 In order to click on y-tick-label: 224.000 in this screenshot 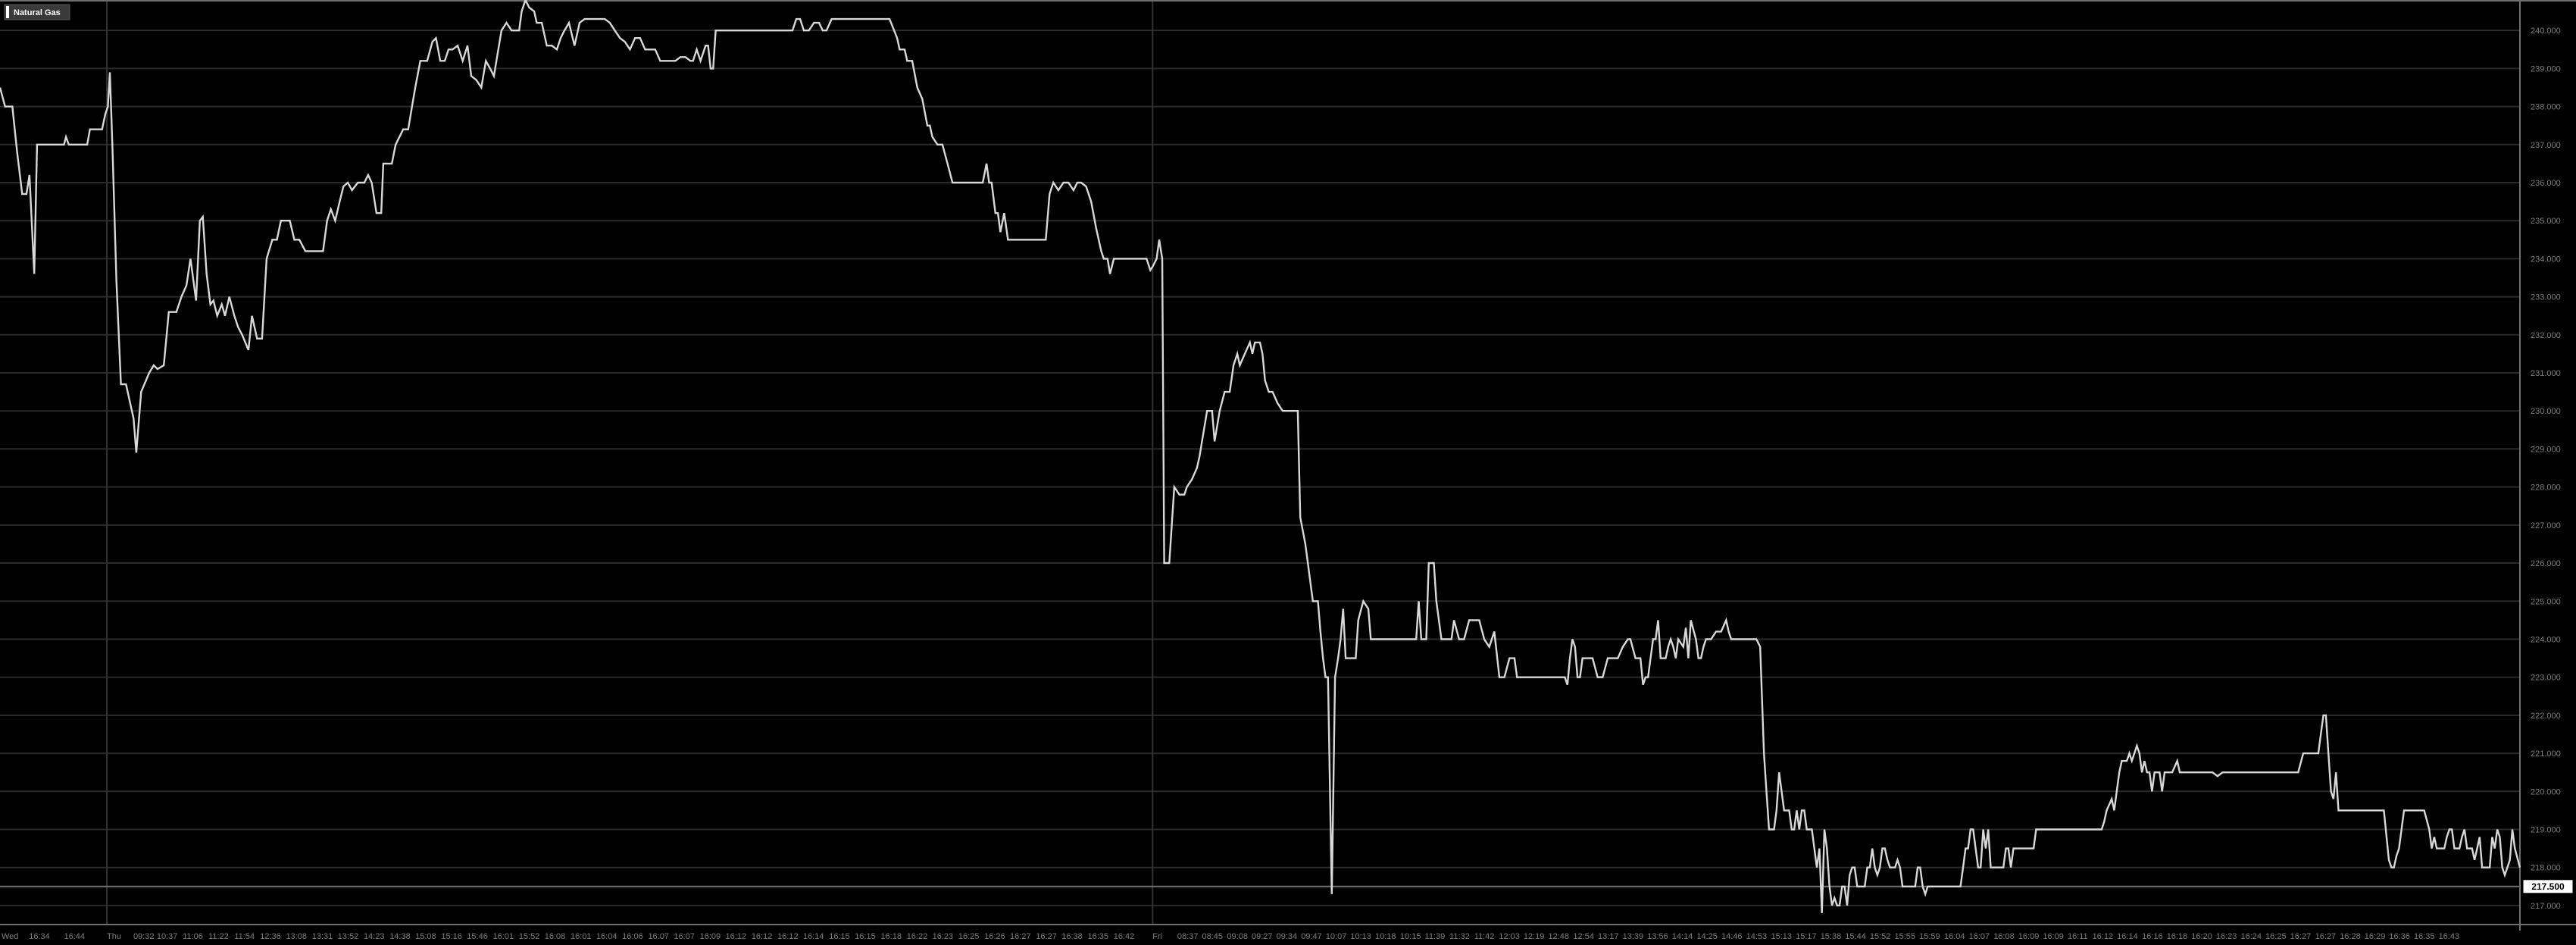, I will do `click(2546, 639)`.